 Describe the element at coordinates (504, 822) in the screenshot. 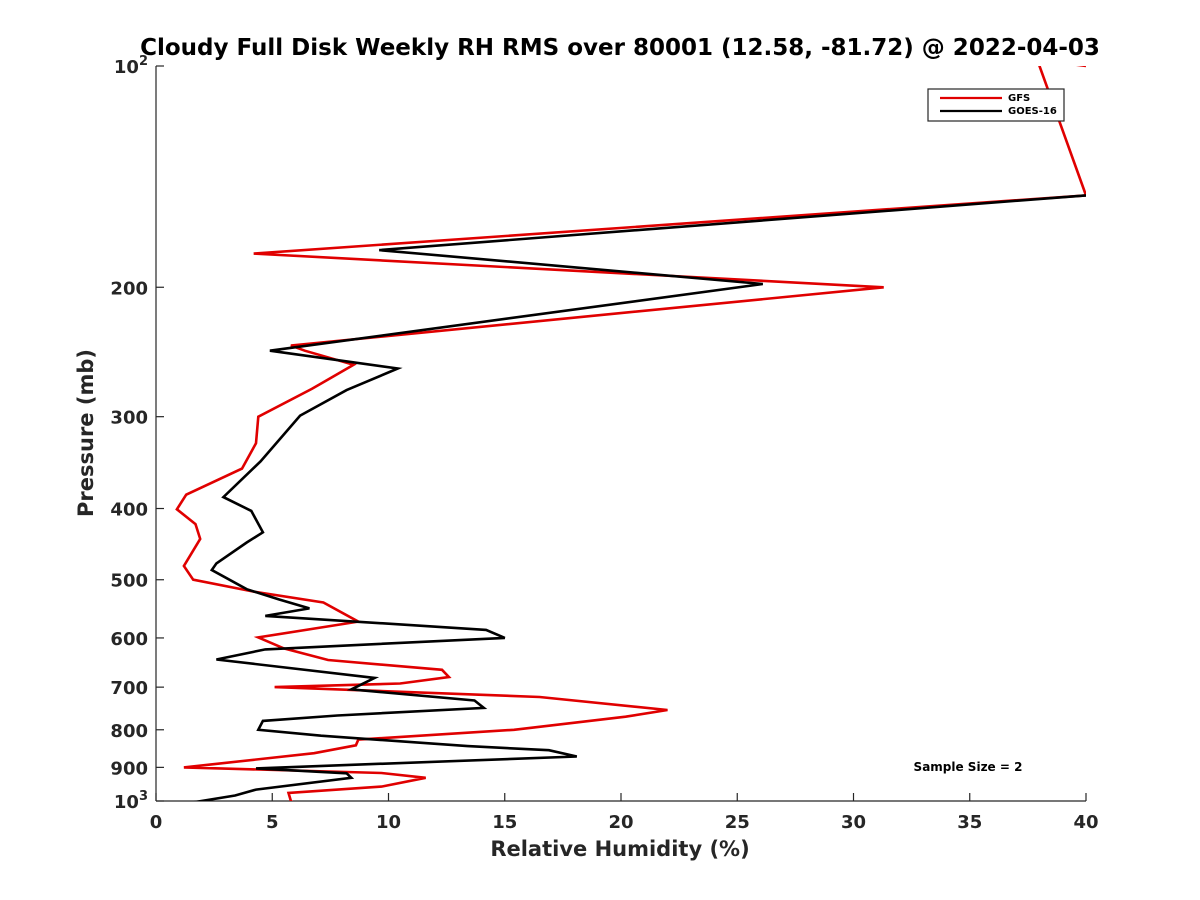

I see `x-tick-label: 15` at that location.